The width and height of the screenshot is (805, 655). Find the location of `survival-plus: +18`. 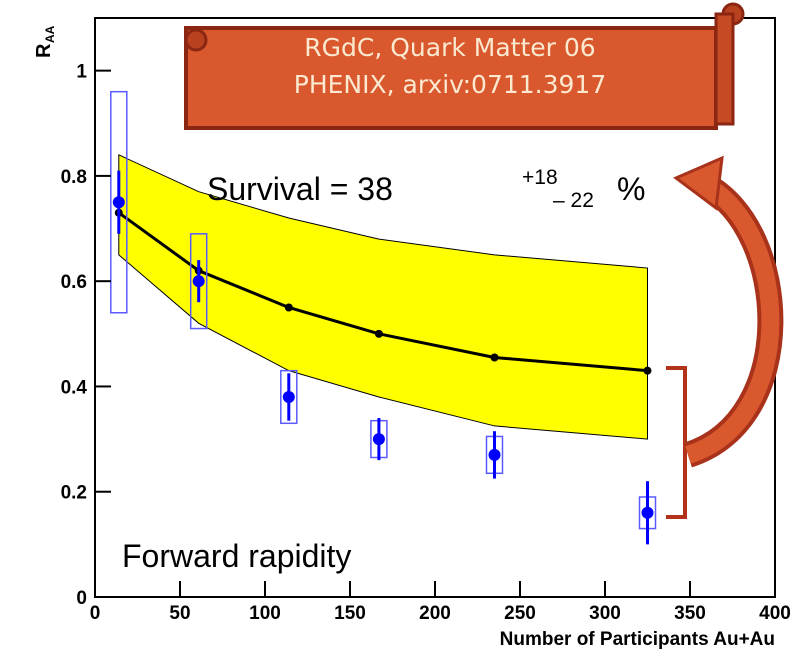

survival-plus: +18 is located at coordinates (540, 177).